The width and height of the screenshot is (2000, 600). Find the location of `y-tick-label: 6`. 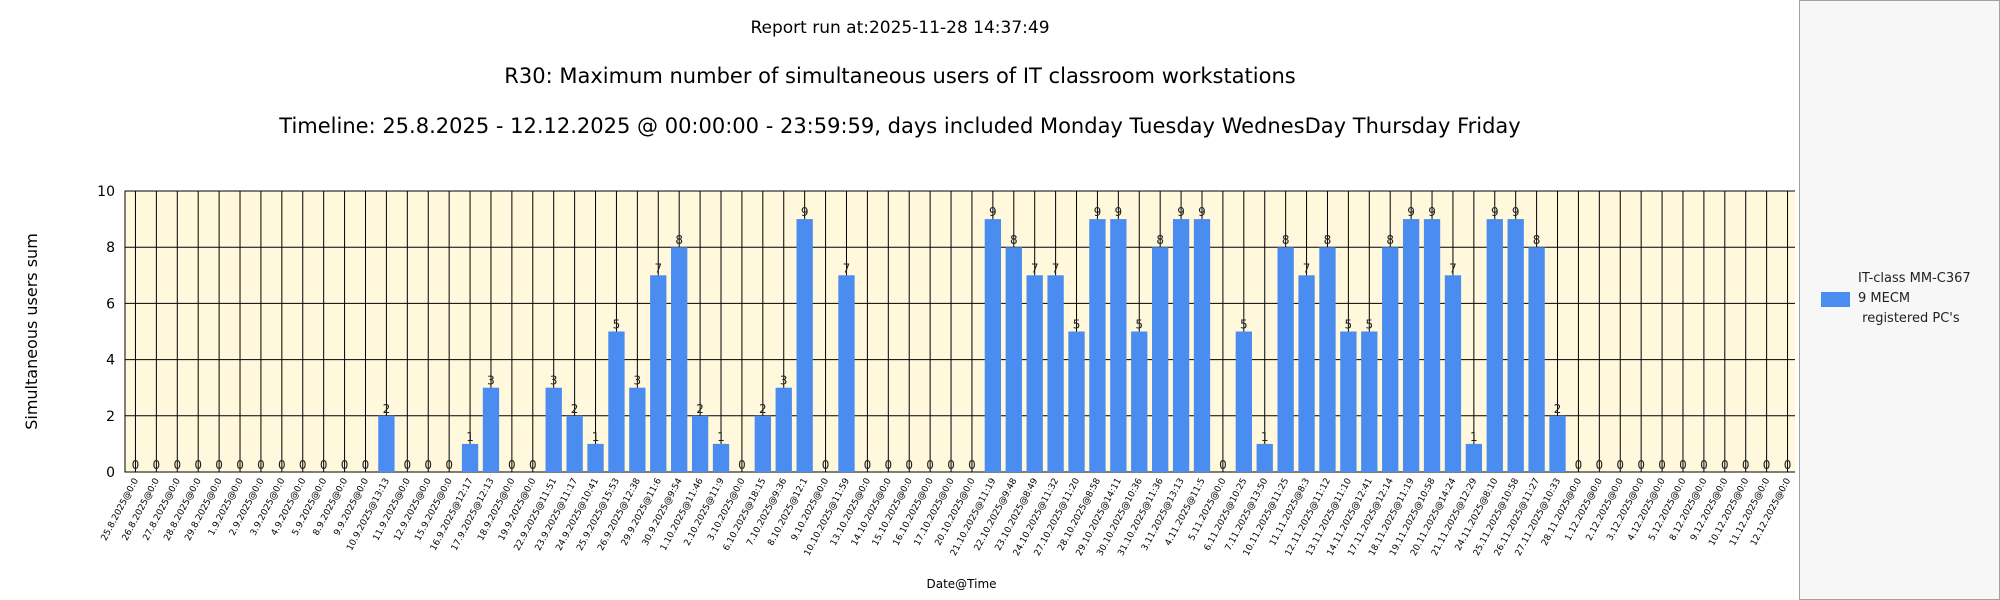

y-tick-label: 6 is located at coordinates (110, 304).